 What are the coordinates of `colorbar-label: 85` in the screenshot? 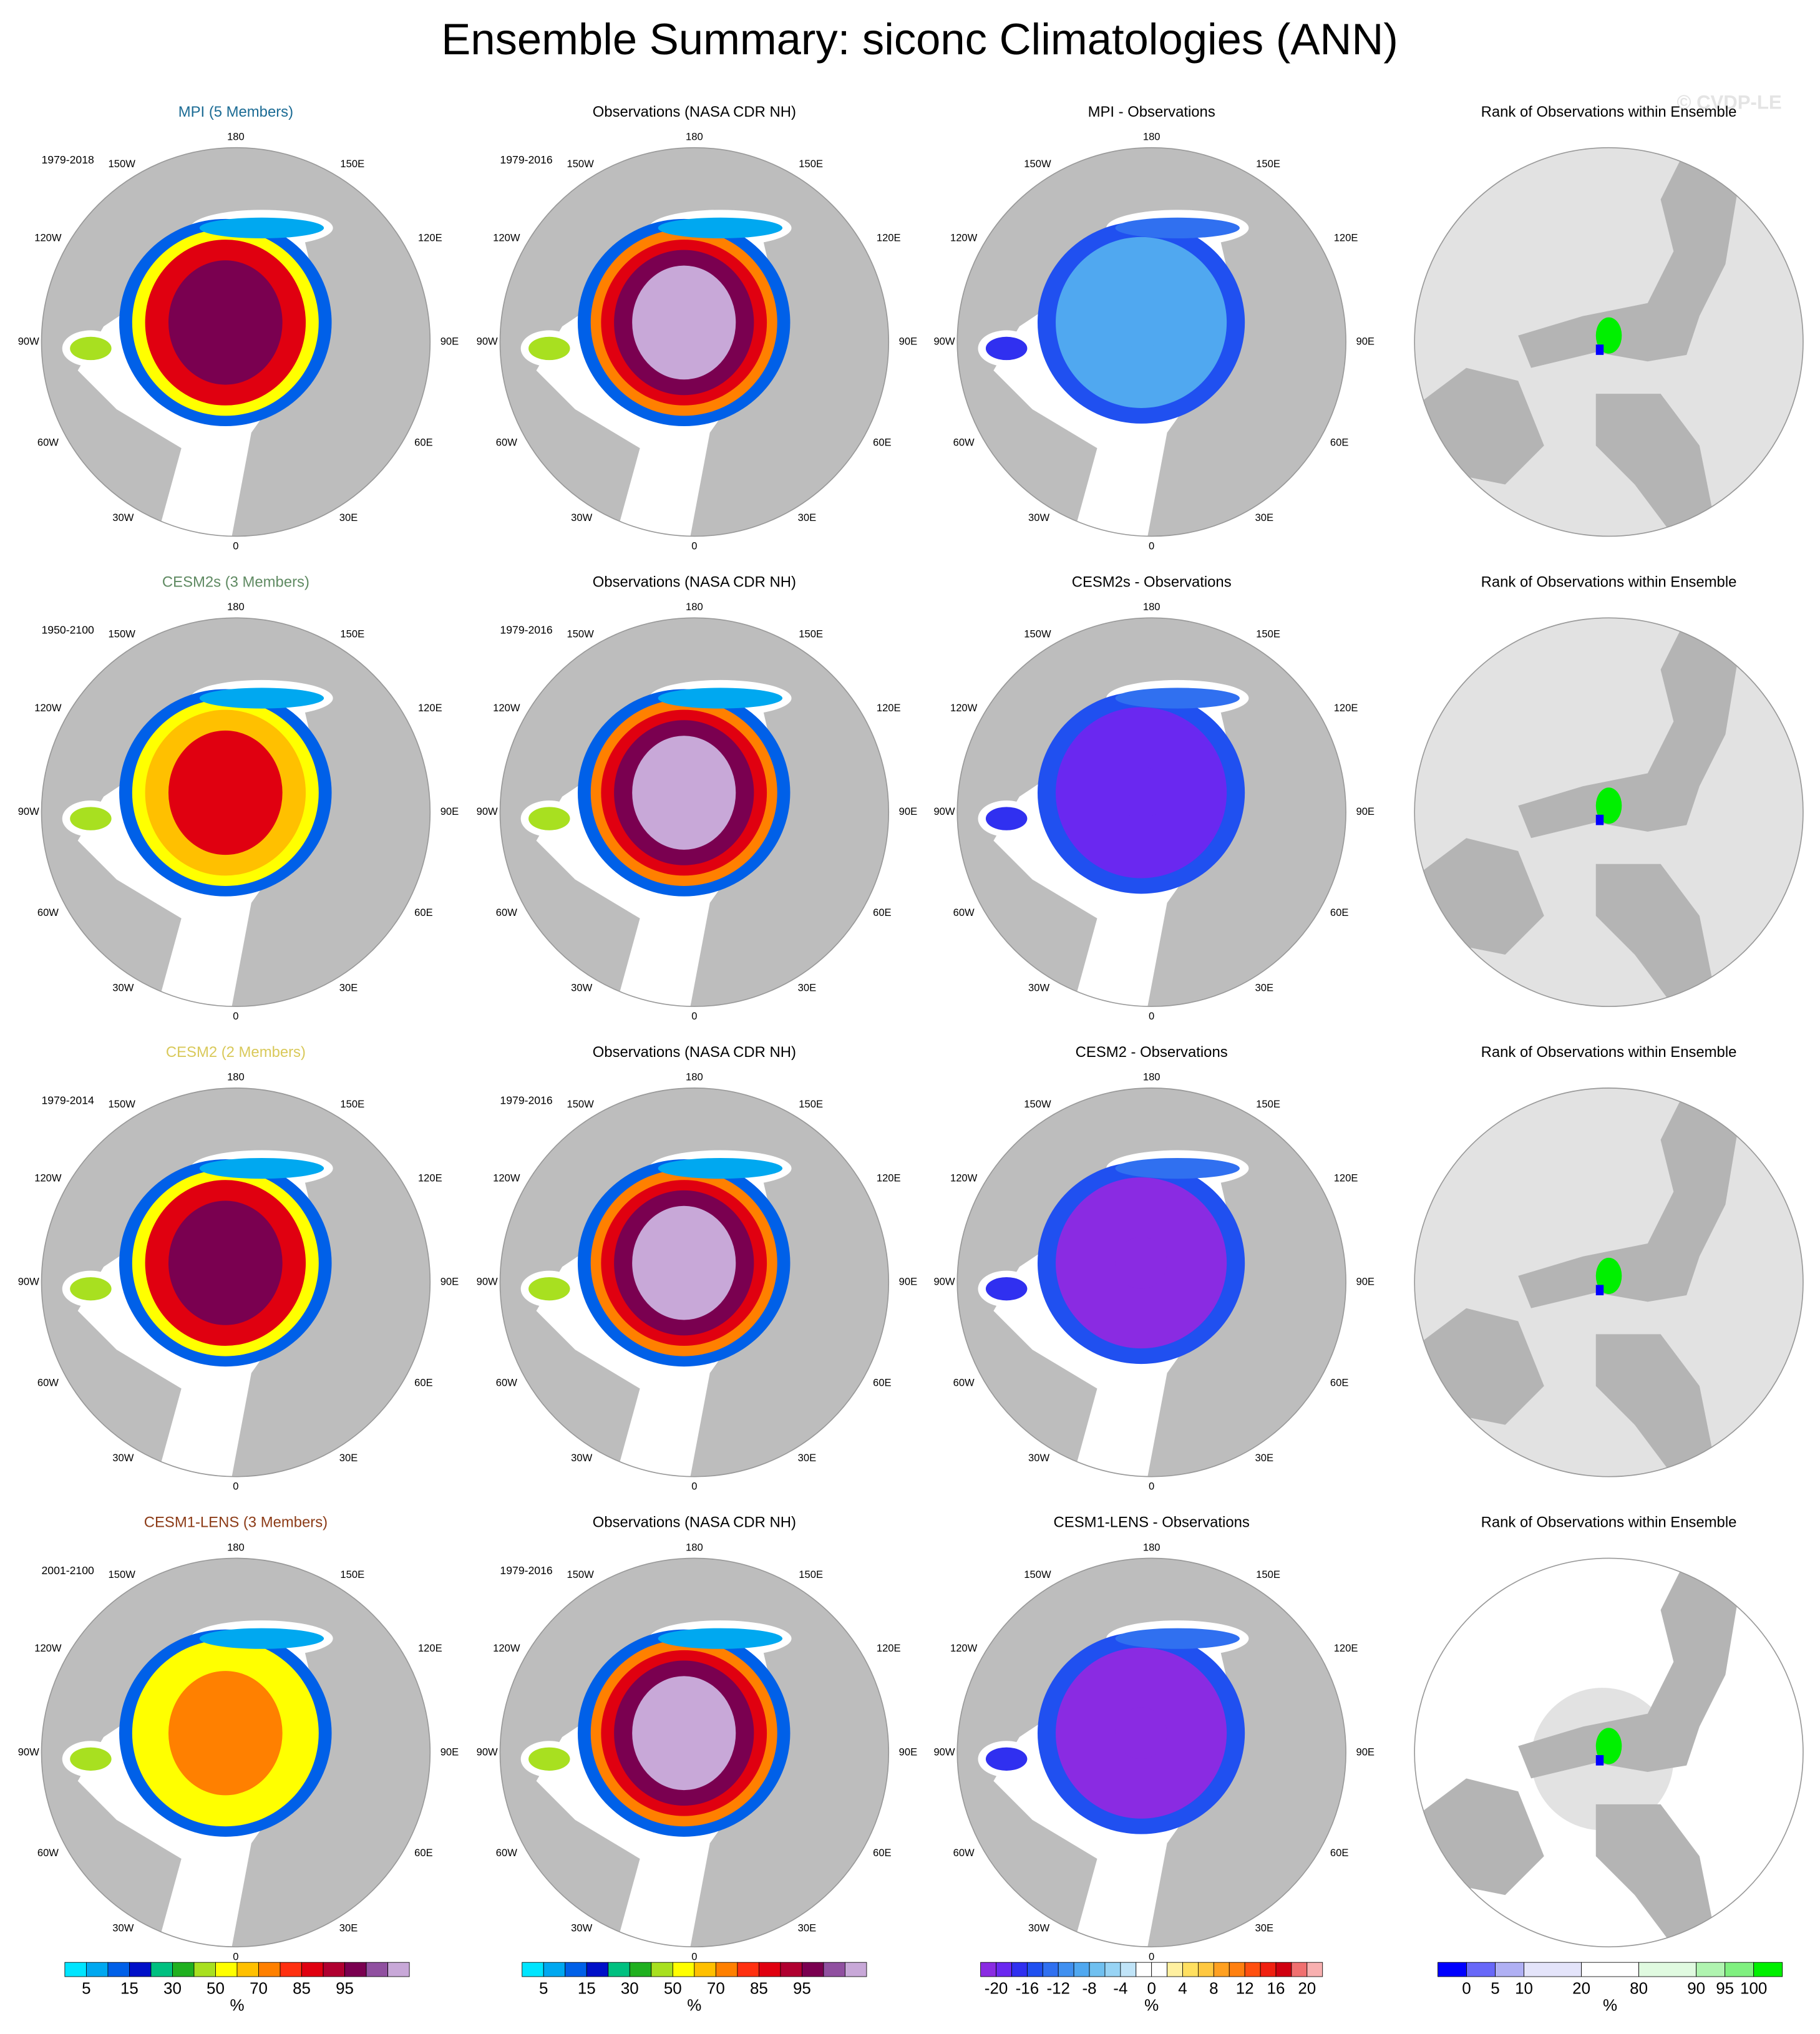 It's located at (302, 1989).